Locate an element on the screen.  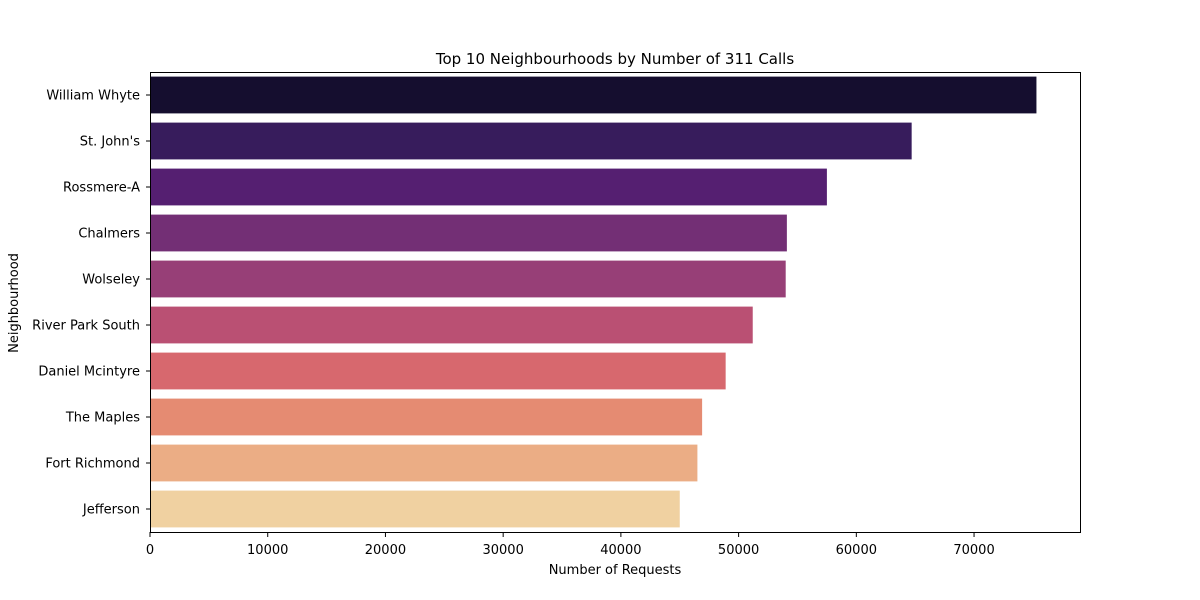
y-tick-label: Jefferson is located at coordinates (111, 510).